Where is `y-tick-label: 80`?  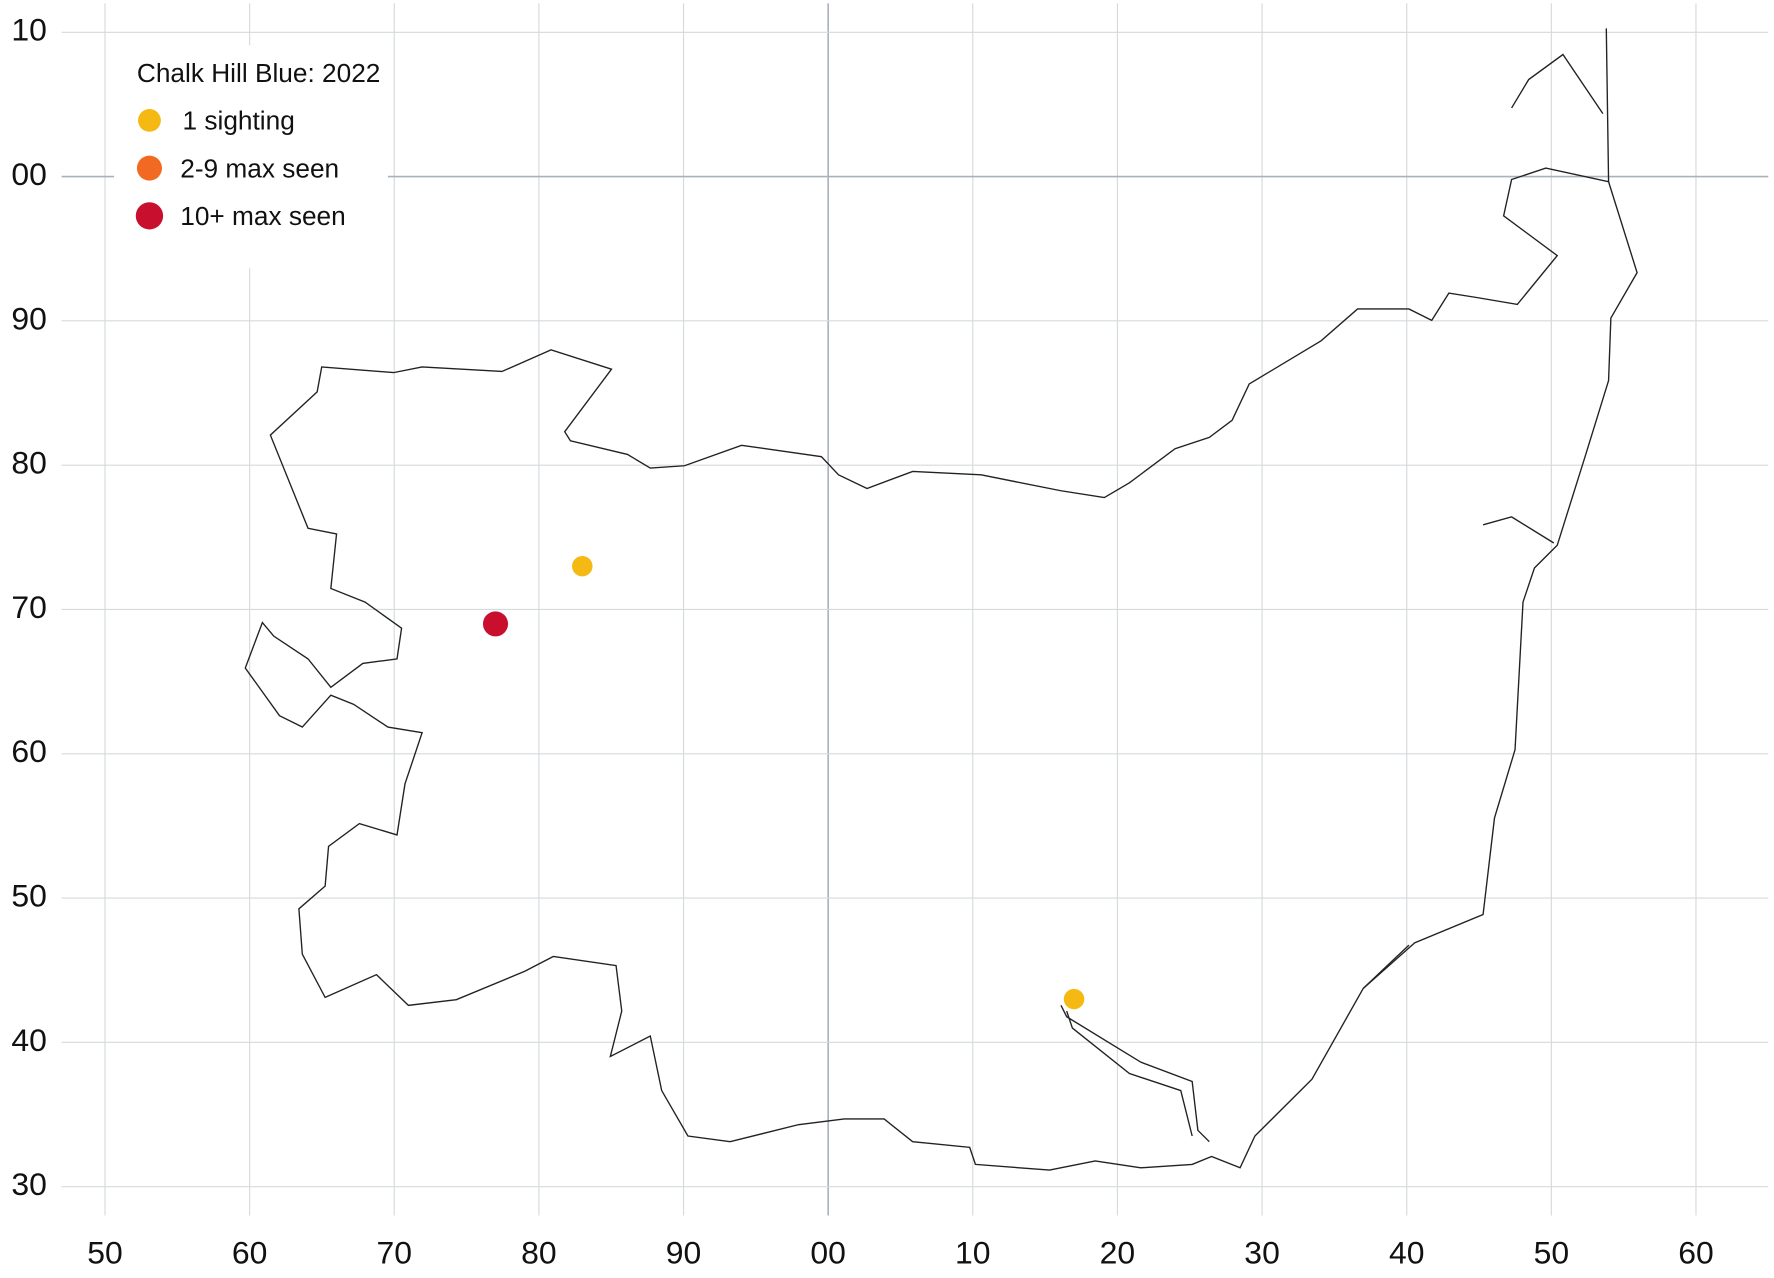 y-tick-label: 80 is located at coordinates (29, 463).